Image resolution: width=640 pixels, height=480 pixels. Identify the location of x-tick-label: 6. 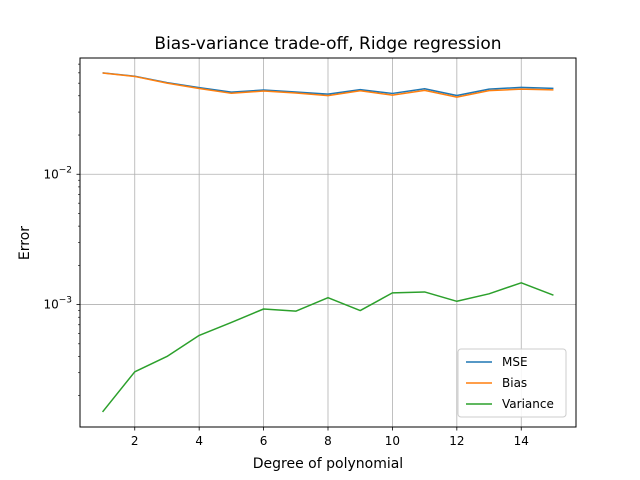
(264, 441).